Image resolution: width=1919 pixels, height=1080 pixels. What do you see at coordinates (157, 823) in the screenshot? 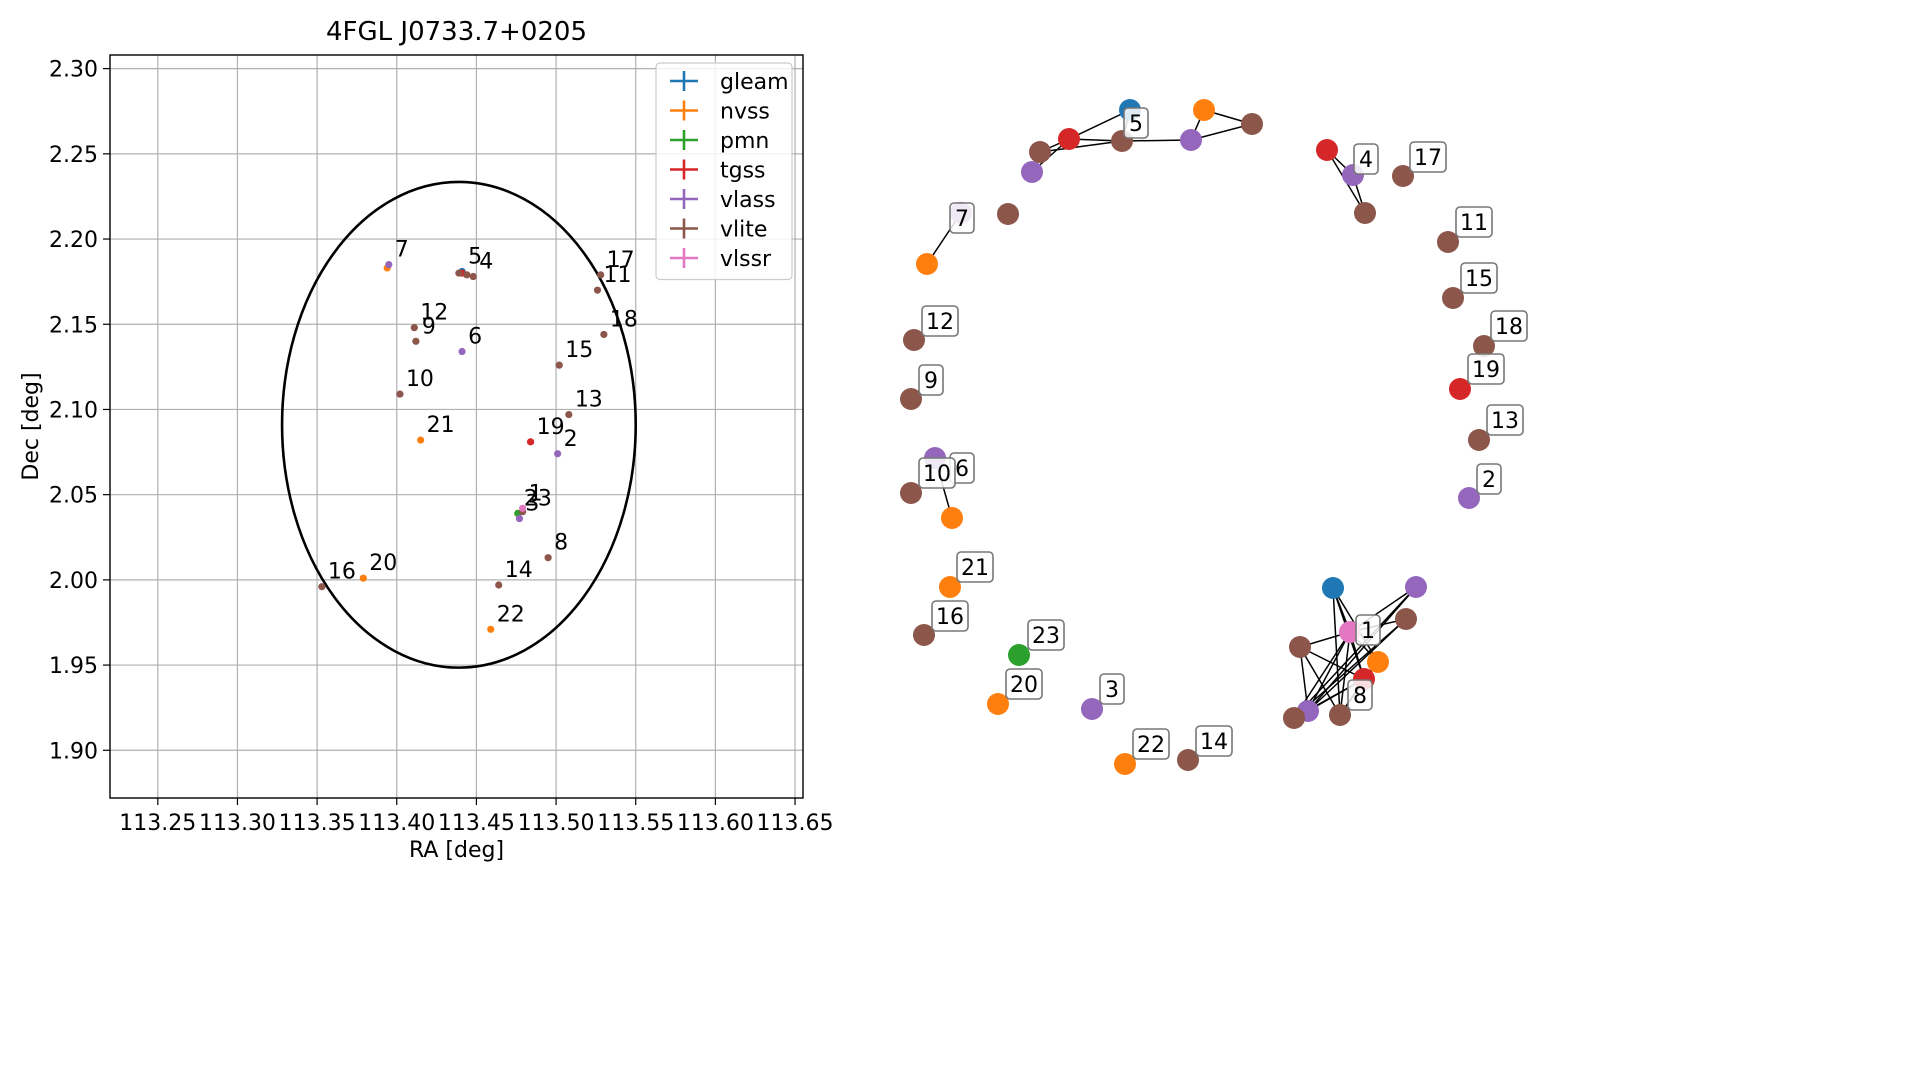
I see `x-tick-label: 113.25` at bounding box center [157, 823].